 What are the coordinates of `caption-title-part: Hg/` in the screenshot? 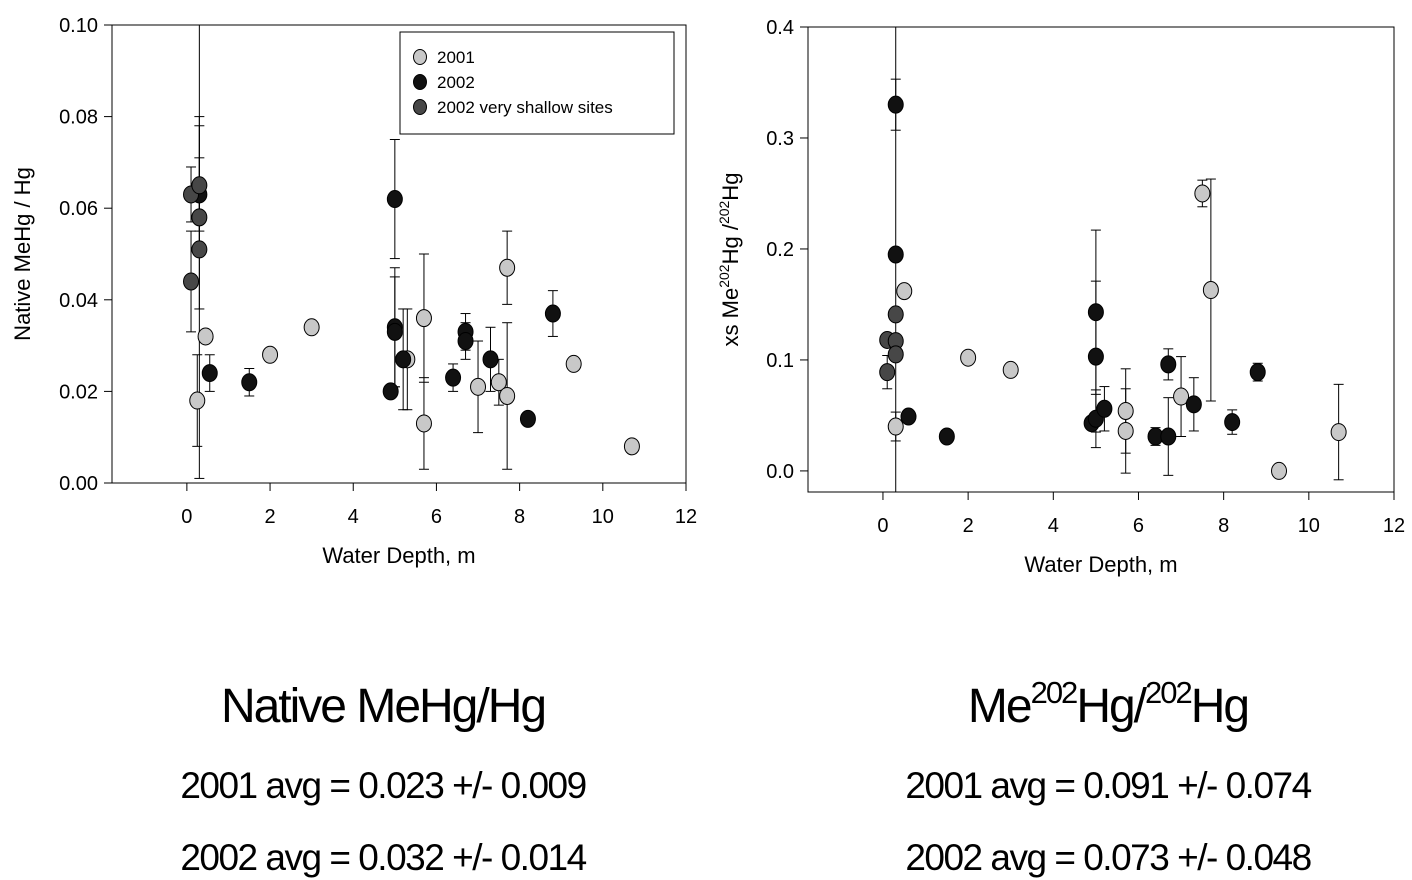 It's located at (1111, 706).